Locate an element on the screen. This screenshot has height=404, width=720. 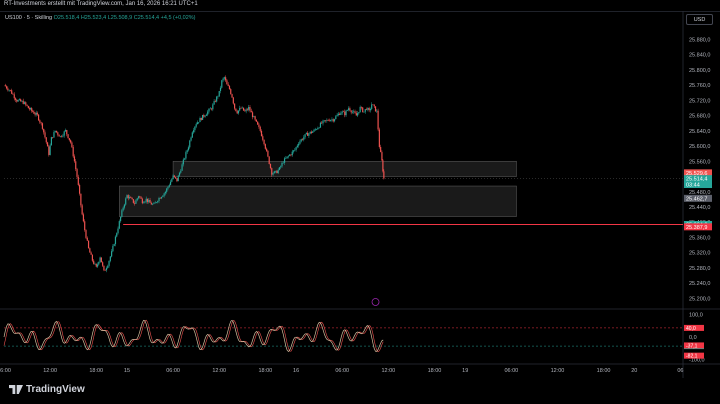
currency-button: USD is located at coordinates (699, 19).